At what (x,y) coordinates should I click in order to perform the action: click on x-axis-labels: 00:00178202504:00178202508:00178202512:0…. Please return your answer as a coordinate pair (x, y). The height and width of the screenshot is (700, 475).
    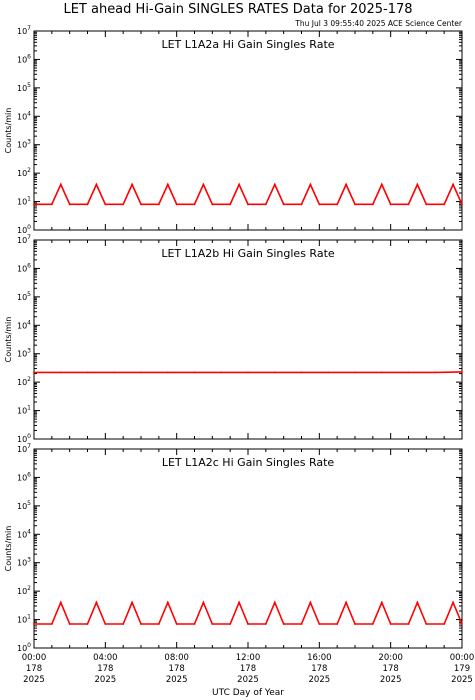
    Looking at the image, I should click on (248, 669).